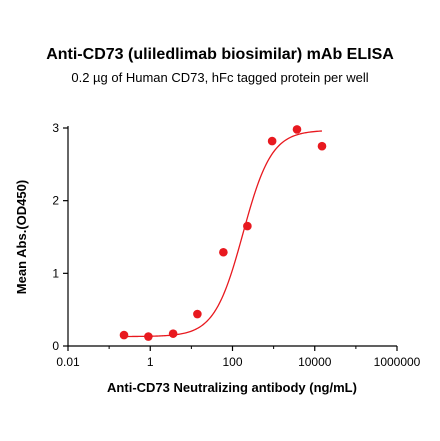 Image resolution: width=440 pixels, height=441 pixels. I want to click on y-tick-label: 1, so click(55, 273).